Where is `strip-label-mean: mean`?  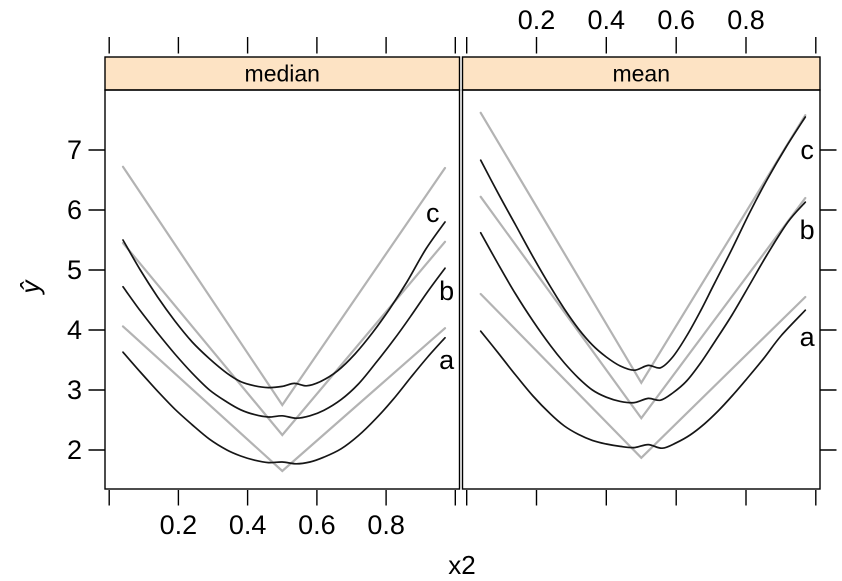 strip-label-mean: mean is located at coordinates (641, 74).